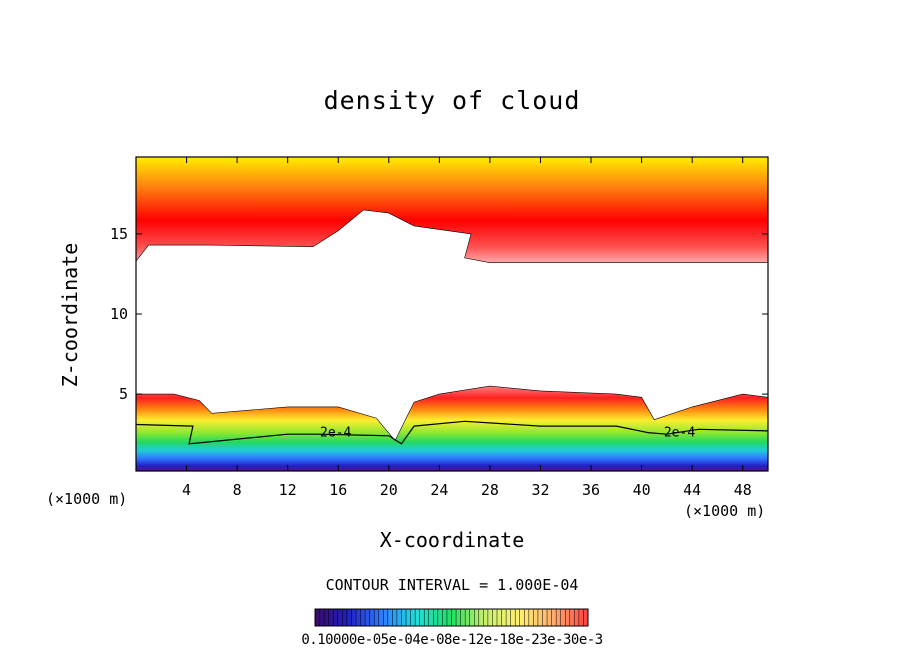 The width and height of the screenshot is (904, 654). Describe the element at coordinates (186, 490) in the screenshot. I see `x-tick-label: 4` at that location.